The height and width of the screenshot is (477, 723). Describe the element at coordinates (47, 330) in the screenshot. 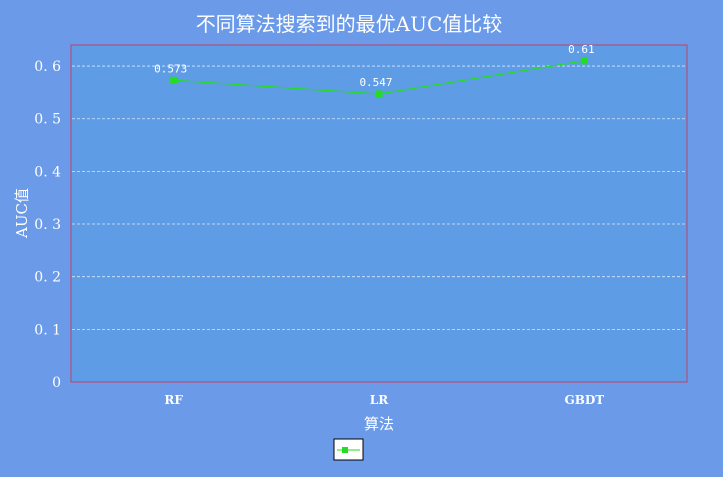

I see `y-tick-label: 0. 1` at that location.